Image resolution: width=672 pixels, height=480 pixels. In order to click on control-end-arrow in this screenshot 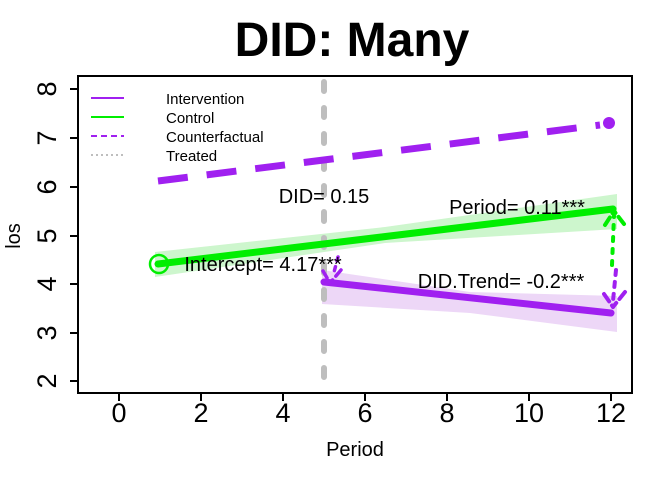, I will do `click(614, 238)`.